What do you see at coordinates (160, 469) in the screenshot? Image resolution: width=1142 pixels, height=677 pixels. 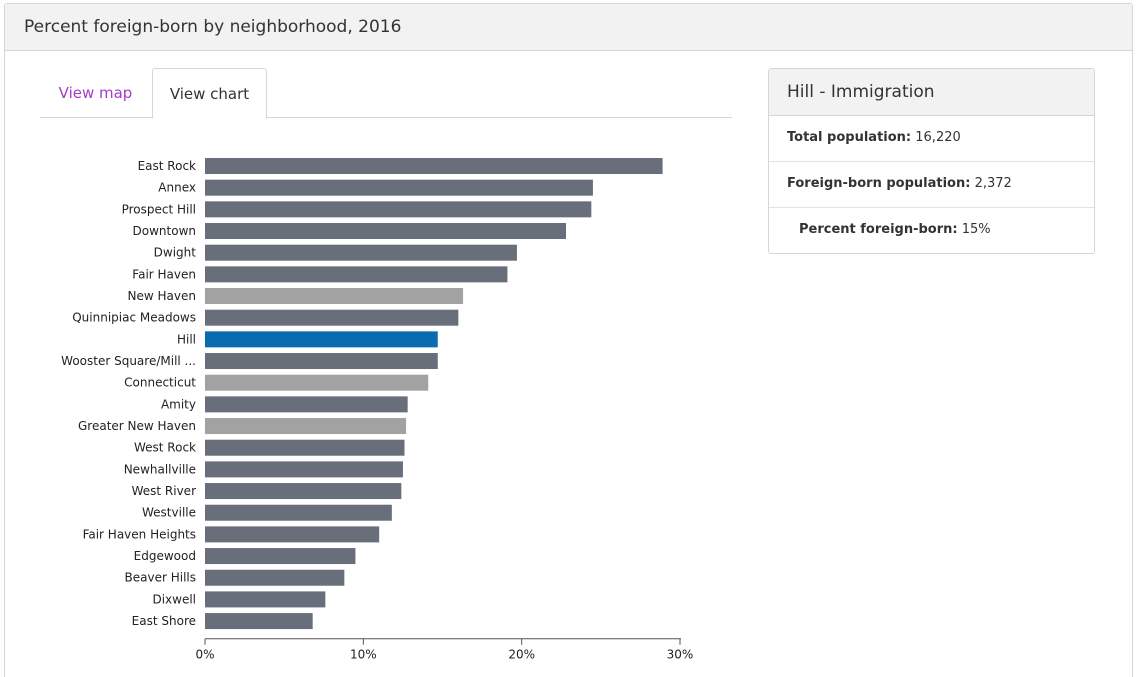 I see `category-label: Newhallville` at bounding box center [160, 469].